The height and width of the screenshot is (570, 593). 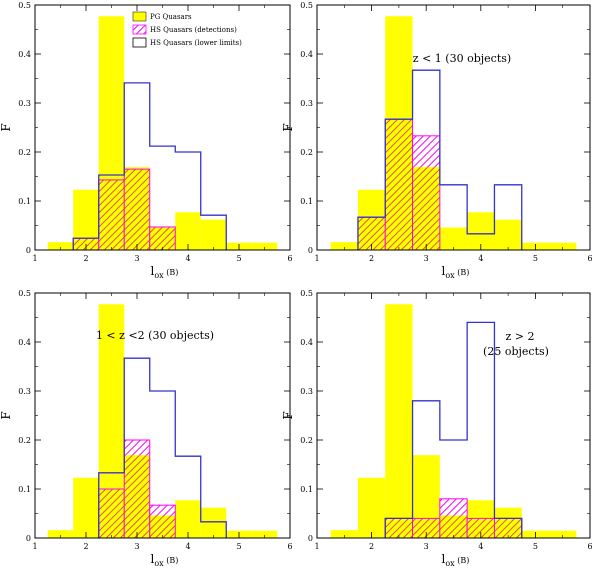 What do you see at coordinates (193, 30) in the screenshot?
I see `legend-label-det: HS Quasars (detections)` at bounding box center [193, 30].